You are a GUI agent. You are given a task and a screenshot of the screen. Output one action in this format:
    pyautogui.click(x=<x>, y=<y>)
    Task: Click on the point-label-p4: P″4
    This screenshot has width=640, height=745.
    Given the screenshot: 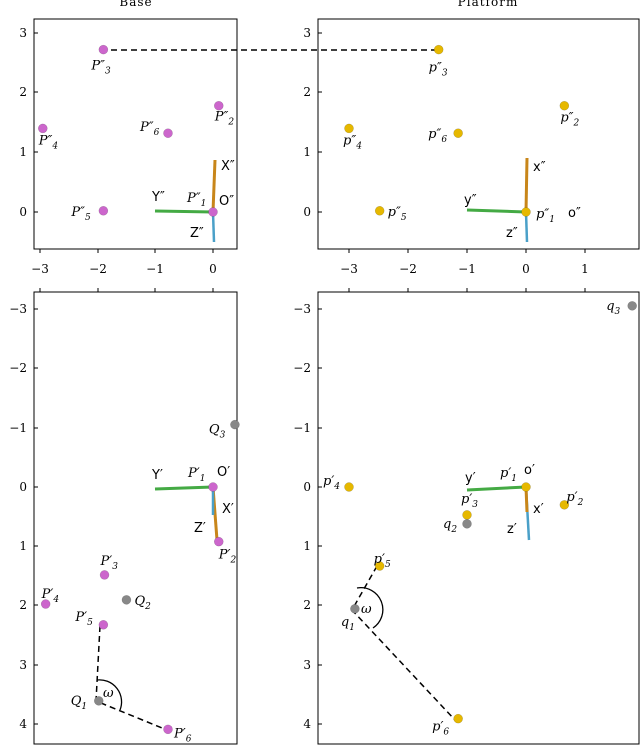 What is the action you would take?
    pyautogui.click(x=48, y=142)
    